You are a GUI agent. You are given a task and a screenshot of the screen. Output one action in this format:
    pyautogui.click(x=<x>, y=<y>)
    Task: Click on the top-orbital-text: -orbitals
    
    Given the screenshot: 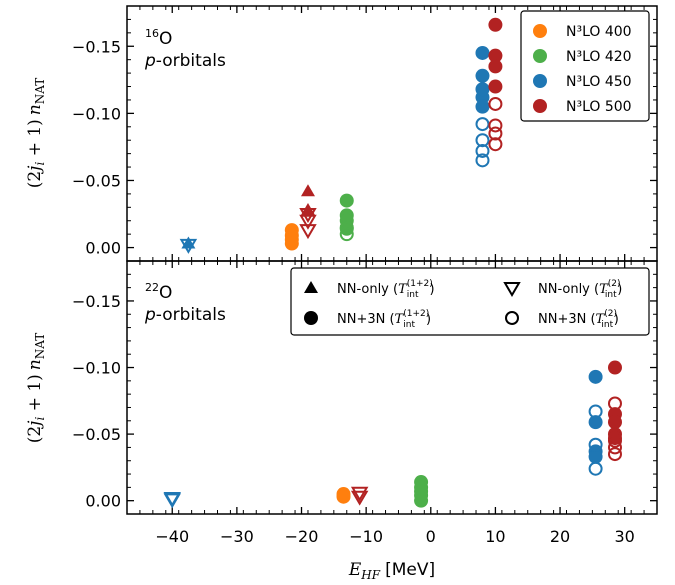 What is the action you would take?
    pyautogui.click(x=191, y=61)
    